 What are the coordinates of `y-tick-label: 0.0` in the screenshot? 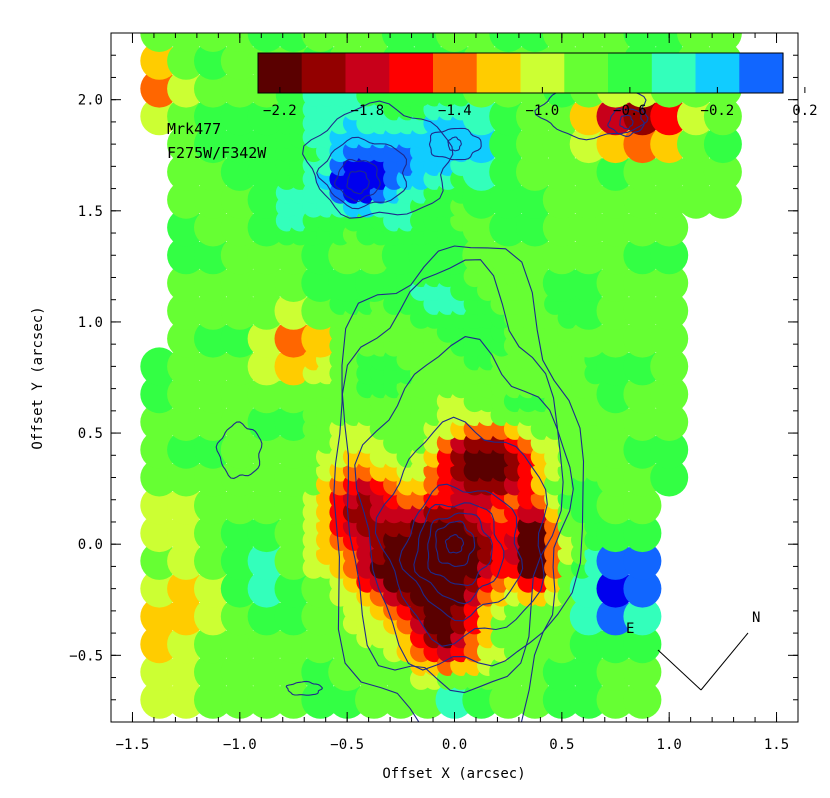 It's located at (90, 545).